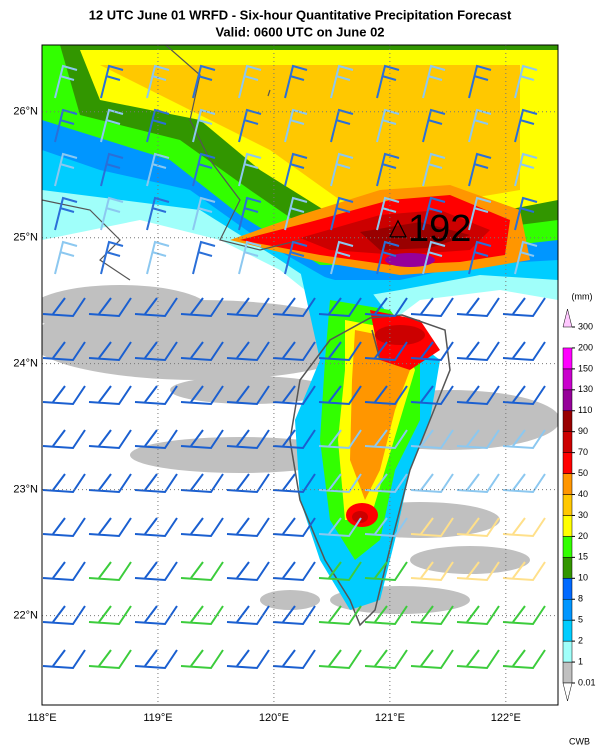 This screenshot has width=600, height=750. I want to click on max-value: 192, so click(439, 229).